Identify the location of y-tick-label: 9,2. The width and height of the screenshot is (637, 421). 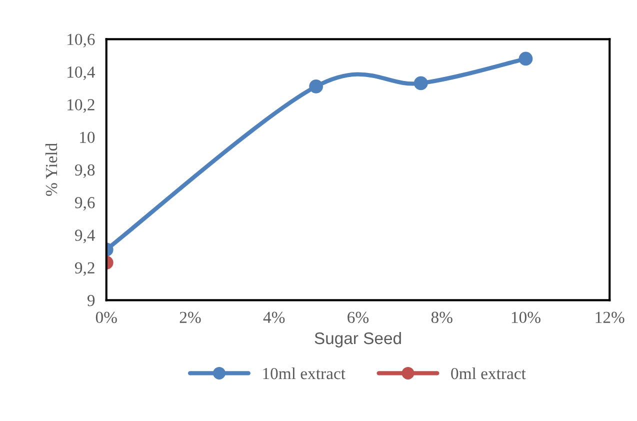
(84, 269).